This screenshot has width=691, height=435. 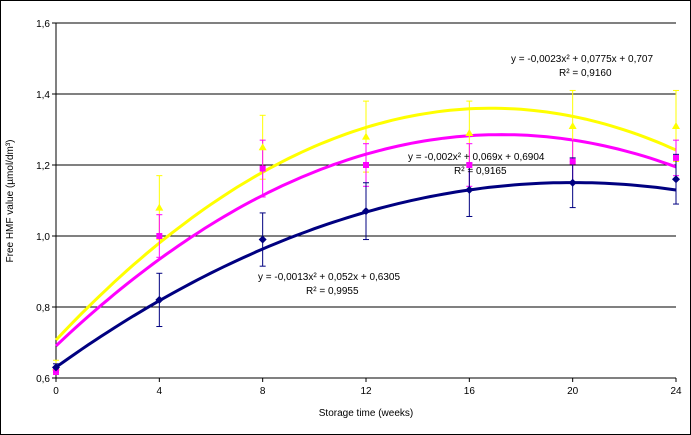 What do you see at coordinates (10, 201) in the screenshot?
I see `y-axis-title: Free HMF value (µmol/dm³)` at bounding box center [10, 201].